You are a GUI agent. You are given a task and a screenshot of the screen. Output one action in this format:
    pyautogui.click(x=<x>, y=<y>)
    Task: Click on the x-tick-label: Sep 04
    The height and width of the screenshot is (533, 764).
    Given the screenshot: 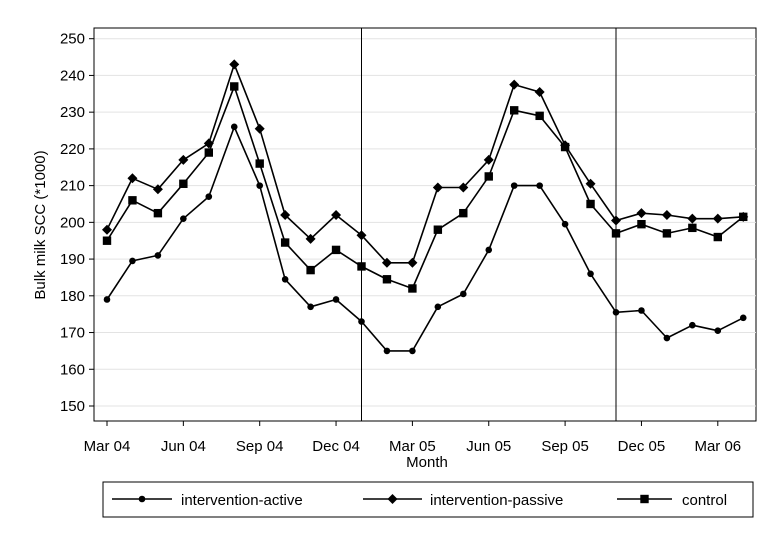 What is the action you would take?
    pyautogui.click(x=260, y=446)
    